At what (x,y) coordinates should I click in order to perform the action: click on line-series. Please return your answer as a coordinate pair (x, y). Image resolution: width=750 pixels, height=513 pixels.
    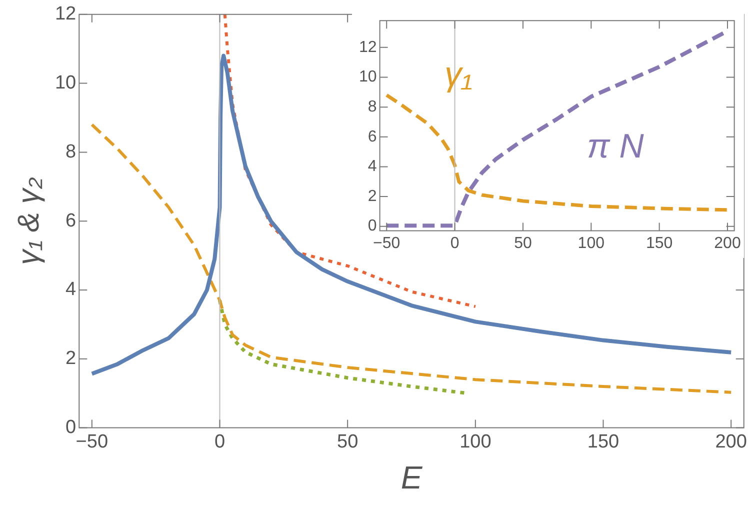
    Looking at the image, I should click on (557, 152).